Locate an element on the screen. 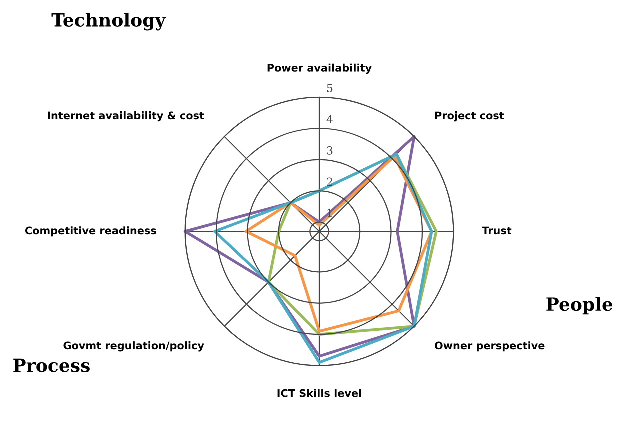 This screenshot has height=437, width=639. text: Technology is located at coordinates (109, 21).